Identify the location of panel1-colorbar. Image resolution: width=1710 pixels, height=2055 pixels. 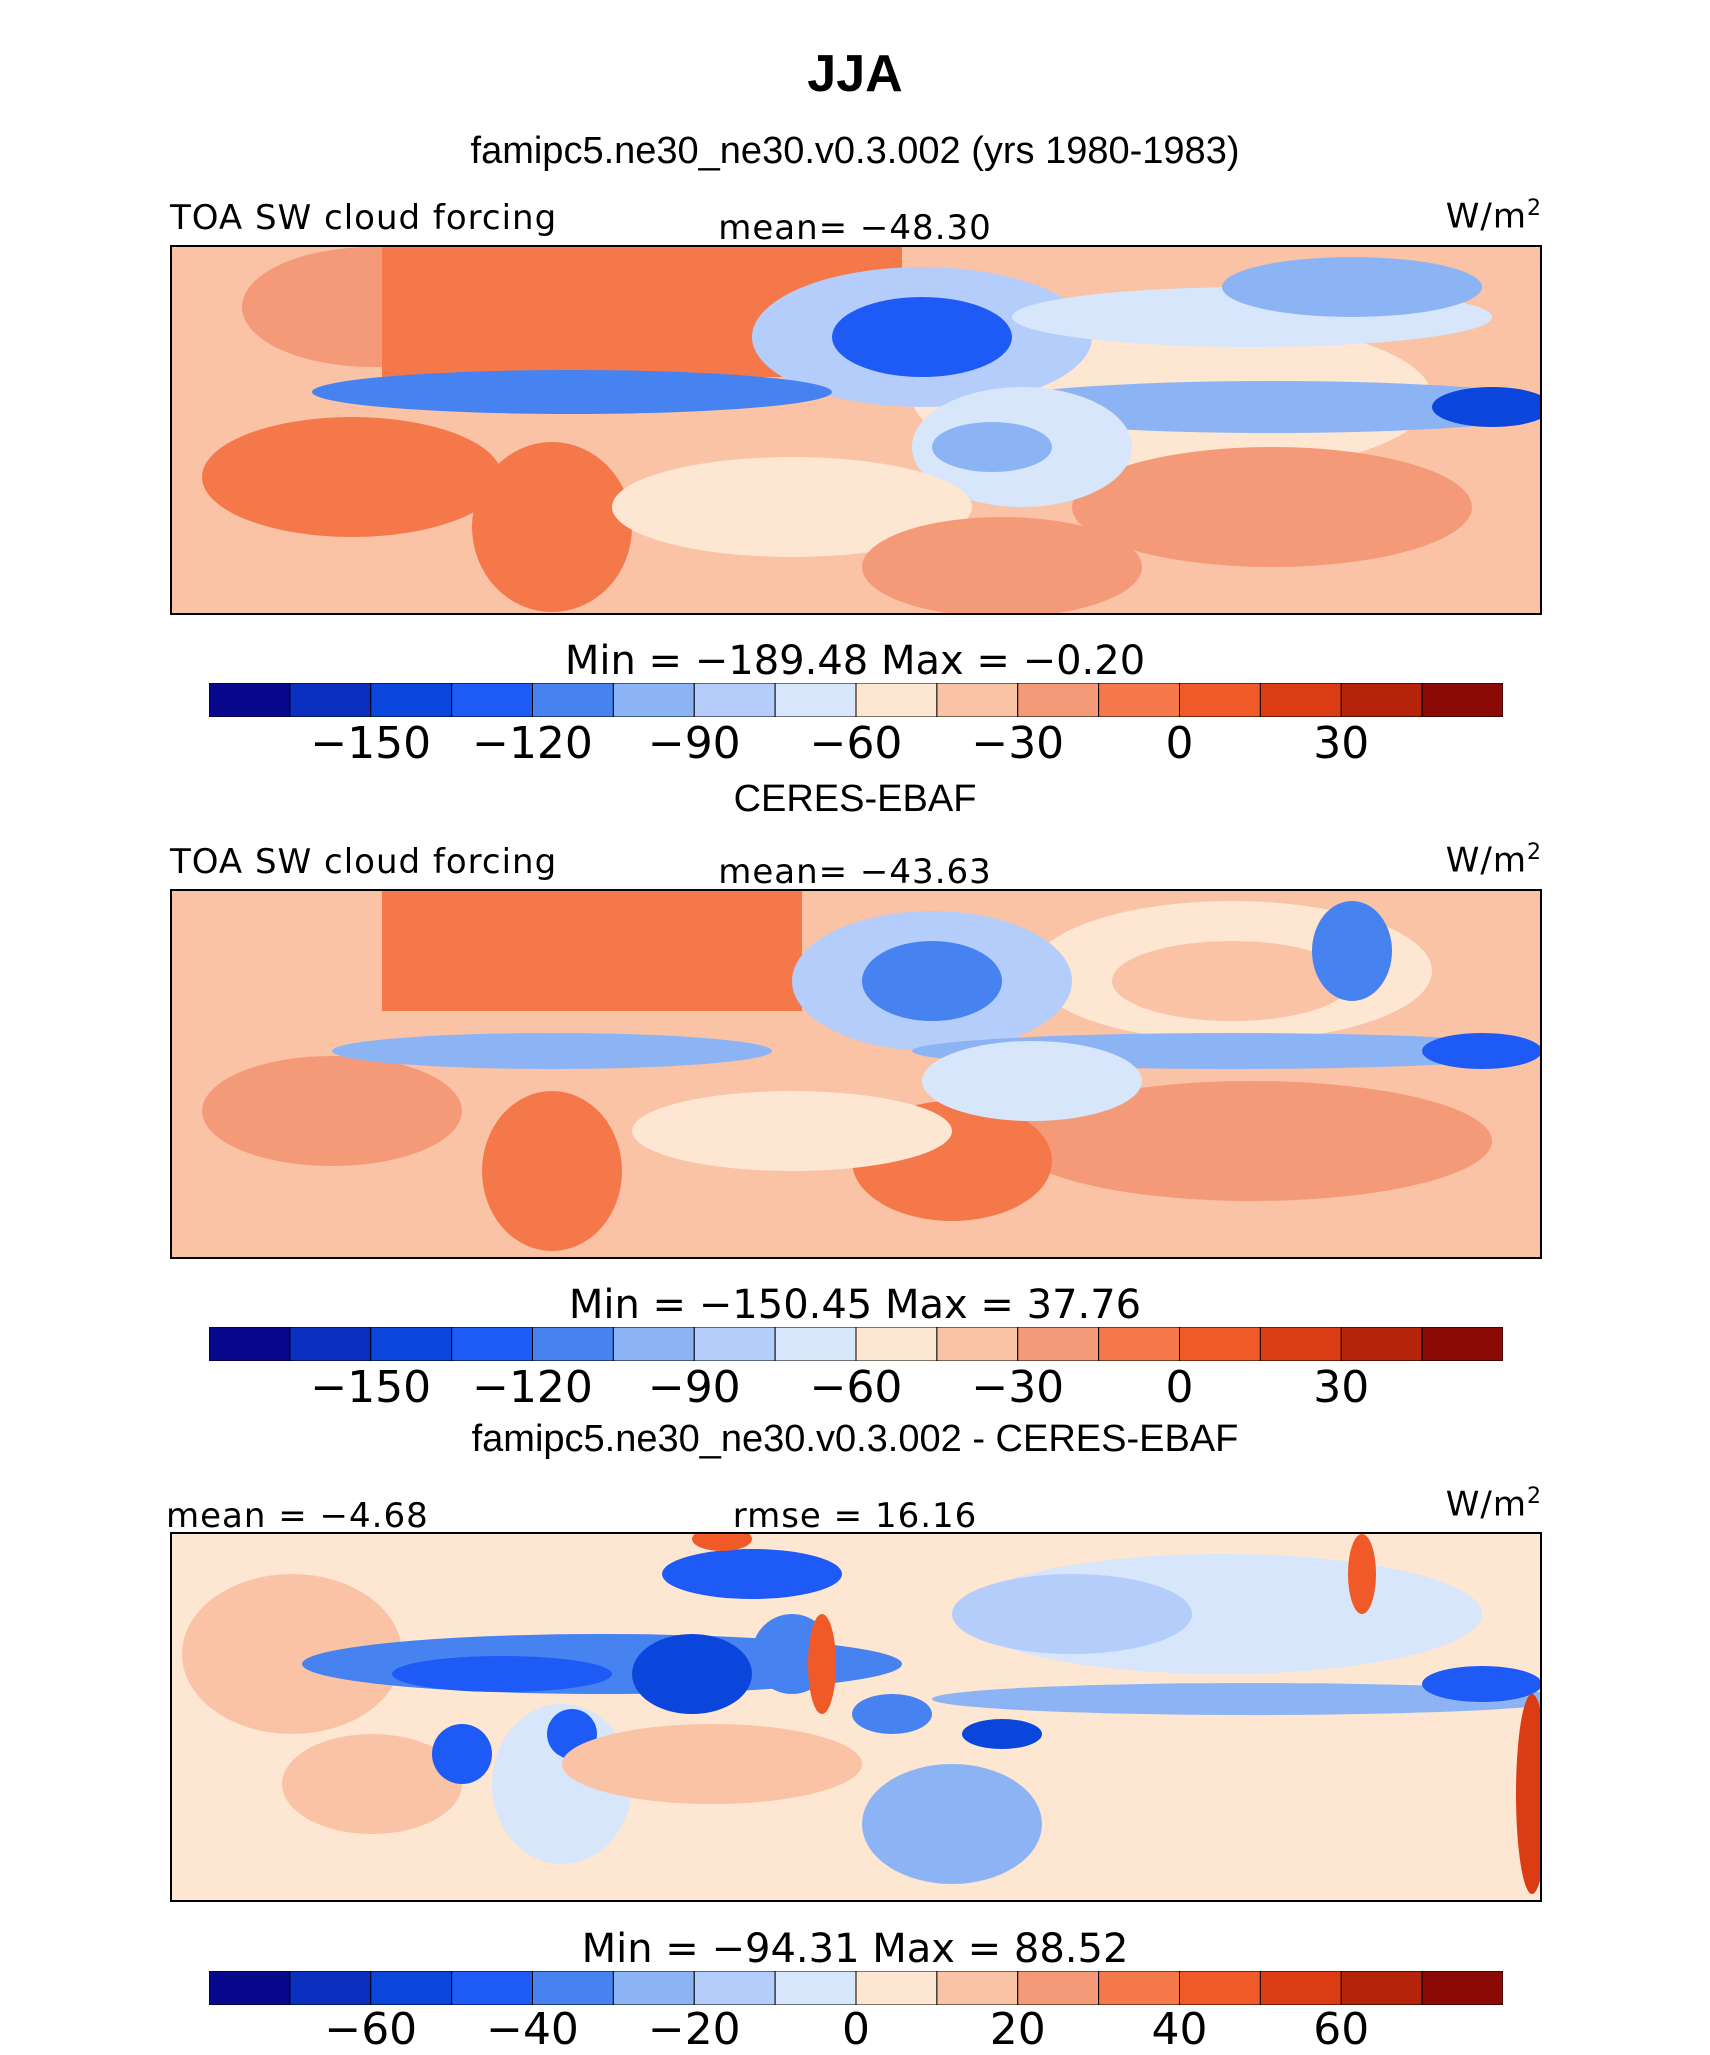
(856, 700).